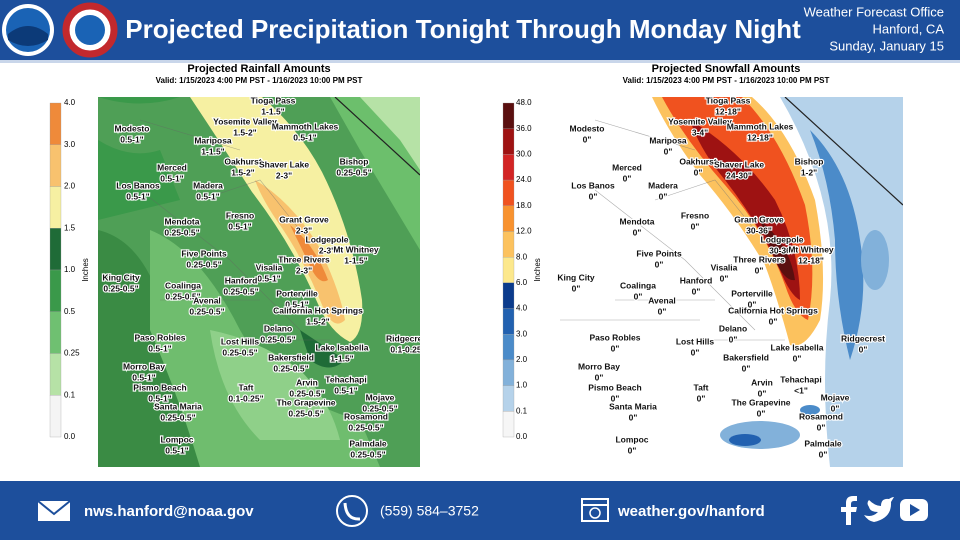 This screenshot has height=540, width=960. What do you see at coordinates (914, 510) in the screenshot?
I see `youtube-icon` at bounding box center [914, 510].